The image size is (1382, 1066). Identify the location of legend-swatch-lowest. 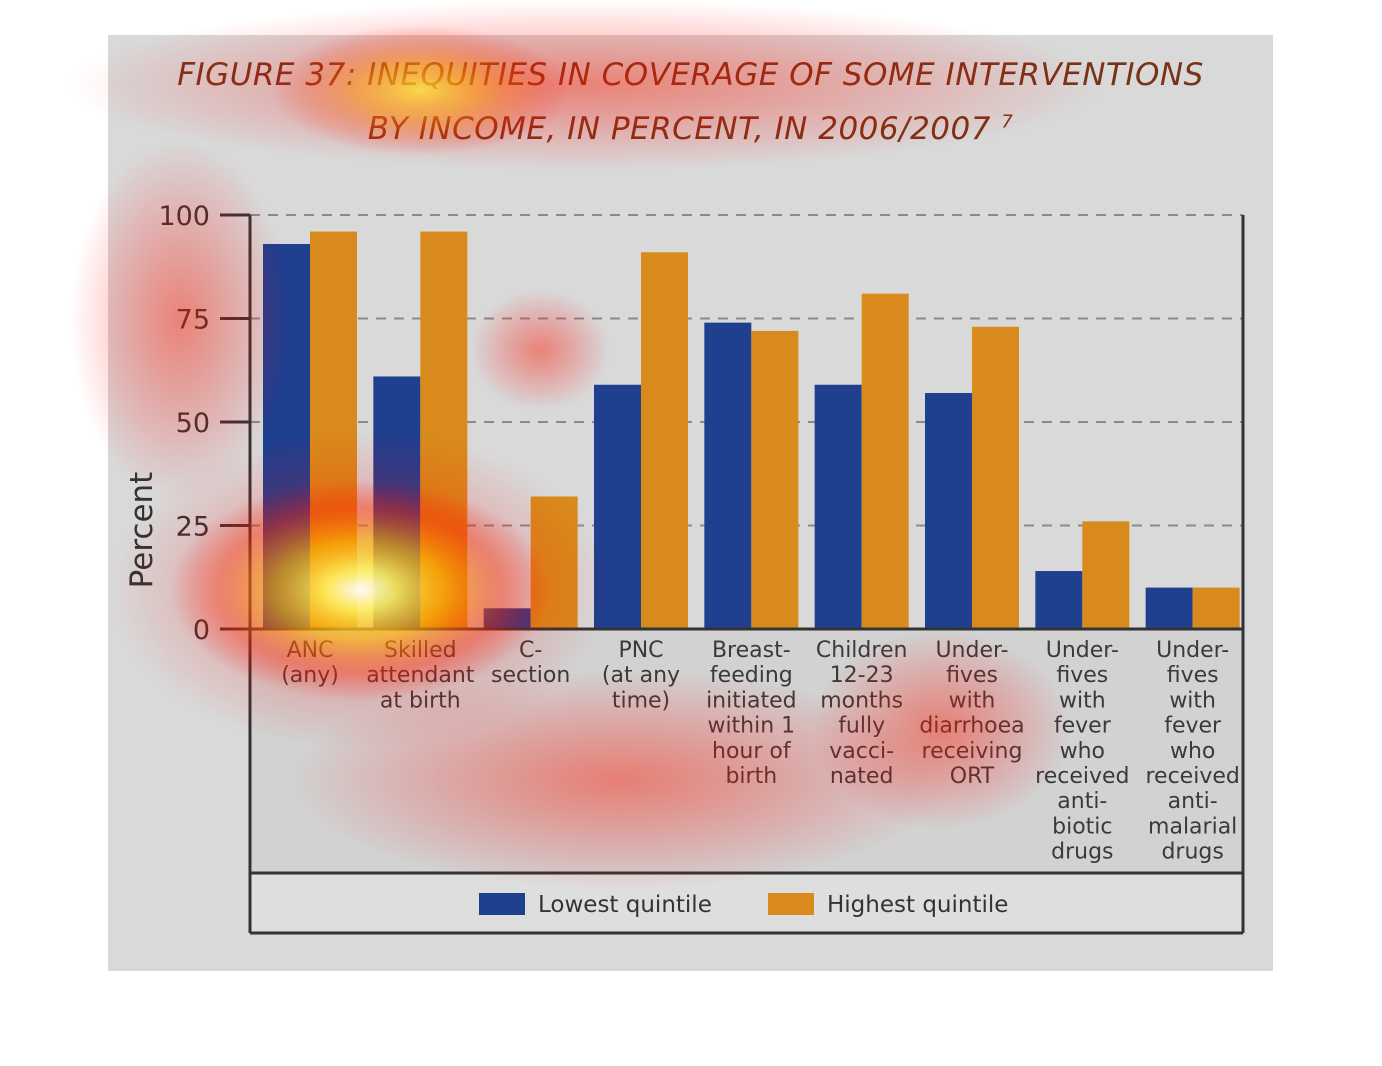
(502, 904).